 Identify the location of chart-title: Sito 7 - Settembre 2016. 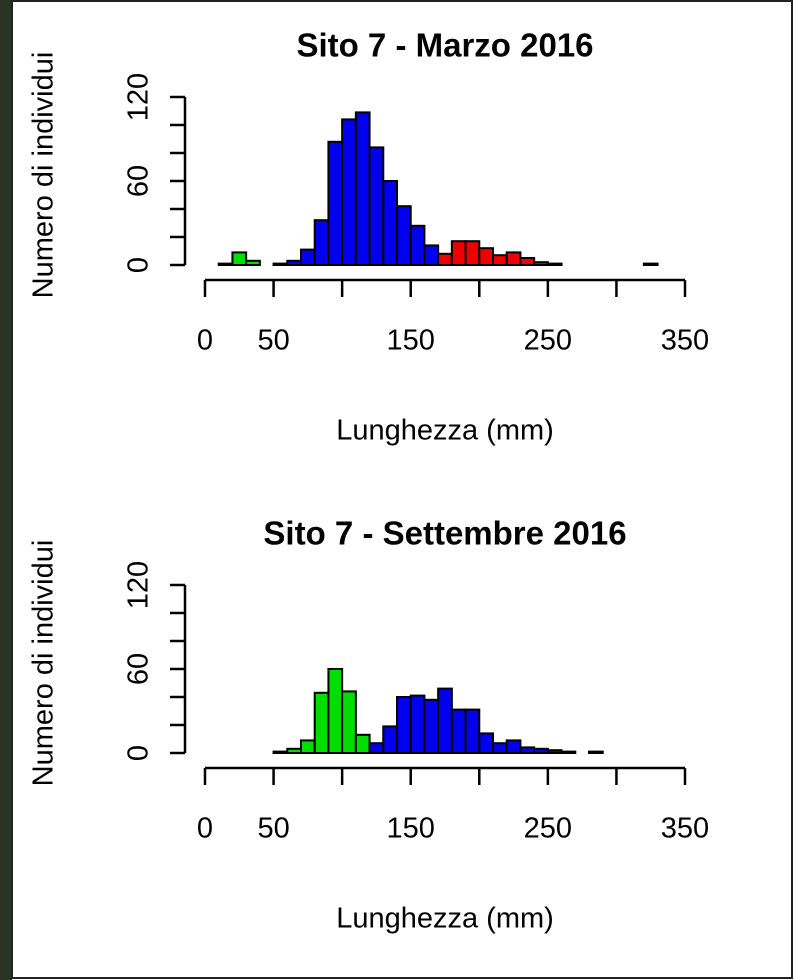
(444, 533).